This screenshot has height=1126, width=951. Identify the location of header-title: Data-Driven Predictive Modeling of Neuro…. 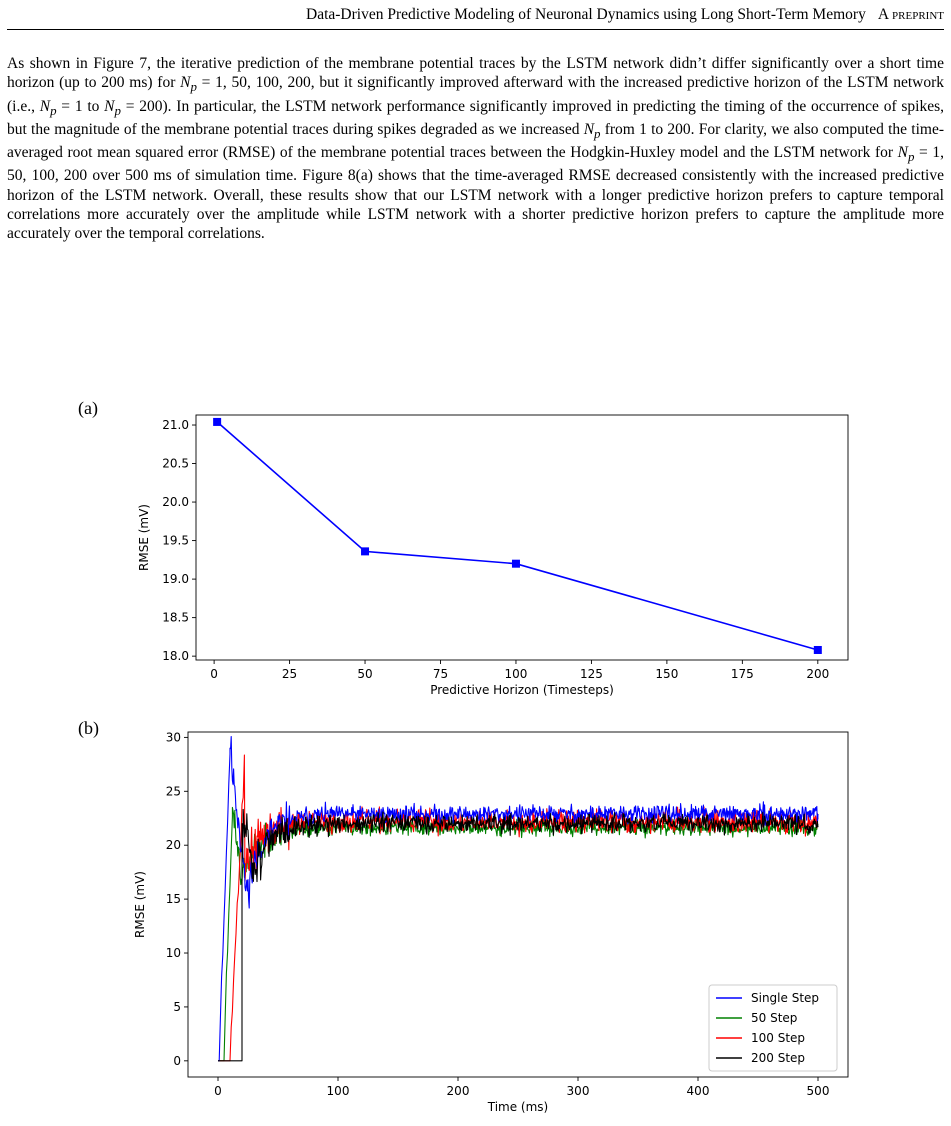
(586, 14).